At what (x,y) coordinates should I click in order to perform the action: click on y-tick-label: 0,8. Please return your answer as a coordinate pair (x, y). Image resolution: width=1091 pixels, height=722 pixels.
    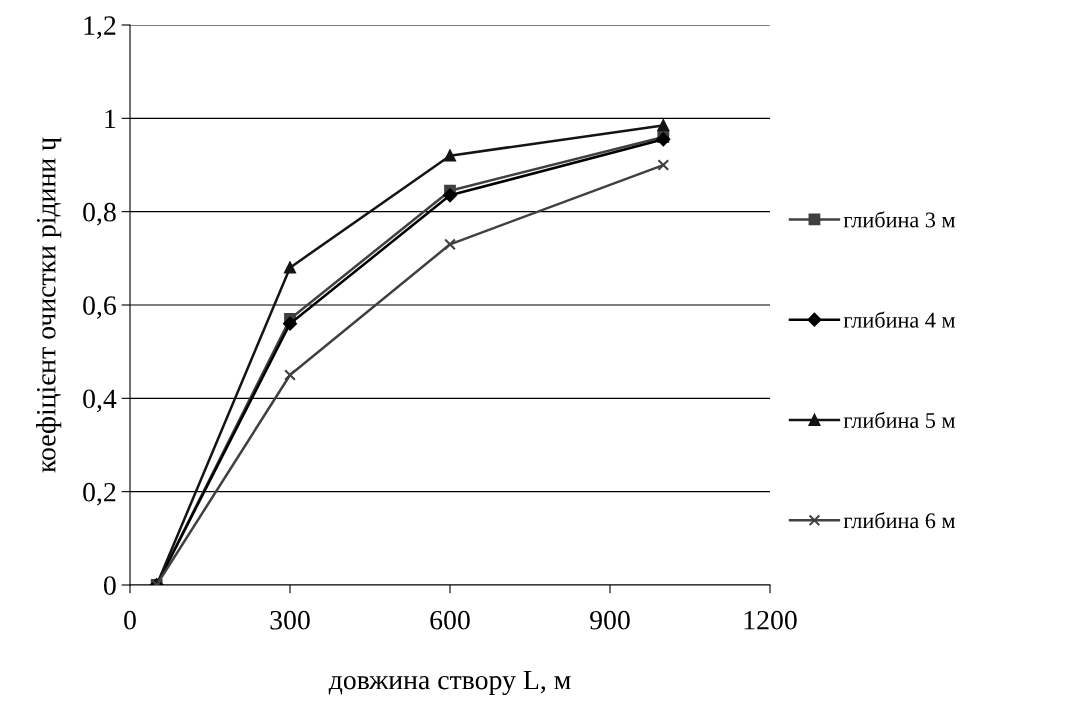
    Looking at the image, I should click on (99, 214).